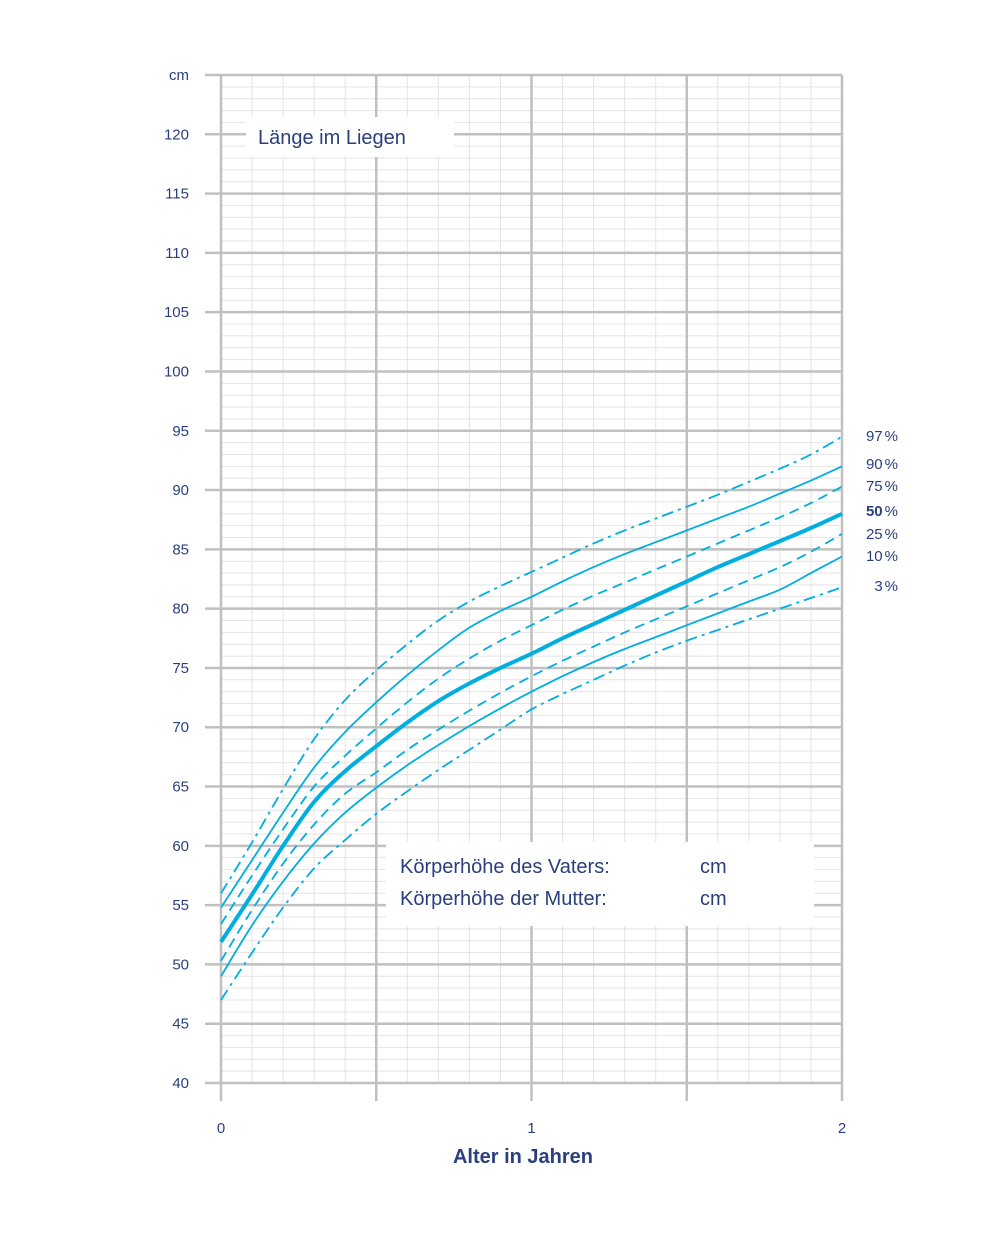 This screenshot has height=1240, width=1004. What do you see at coordinates (180, 668) in the screenshot?
I see `y-tick-label: 75` at bounding box center [180, 668].